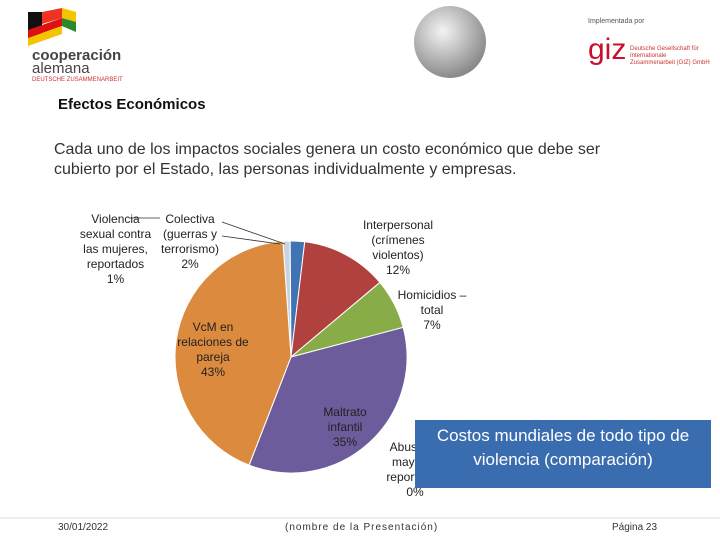 Image resolution: width=720 pixels, height=540 pixels. What do you see at coordinates (398, 270) in the screenshot?
I see `slice-value: 12%` at bounding box center [398, 270].